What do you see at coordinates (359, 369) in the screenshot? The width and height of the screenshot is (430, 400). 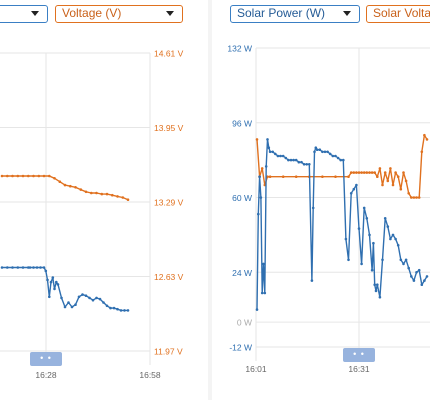 I see `x-tick-label: 16:31` at bounding box center [359, 369].